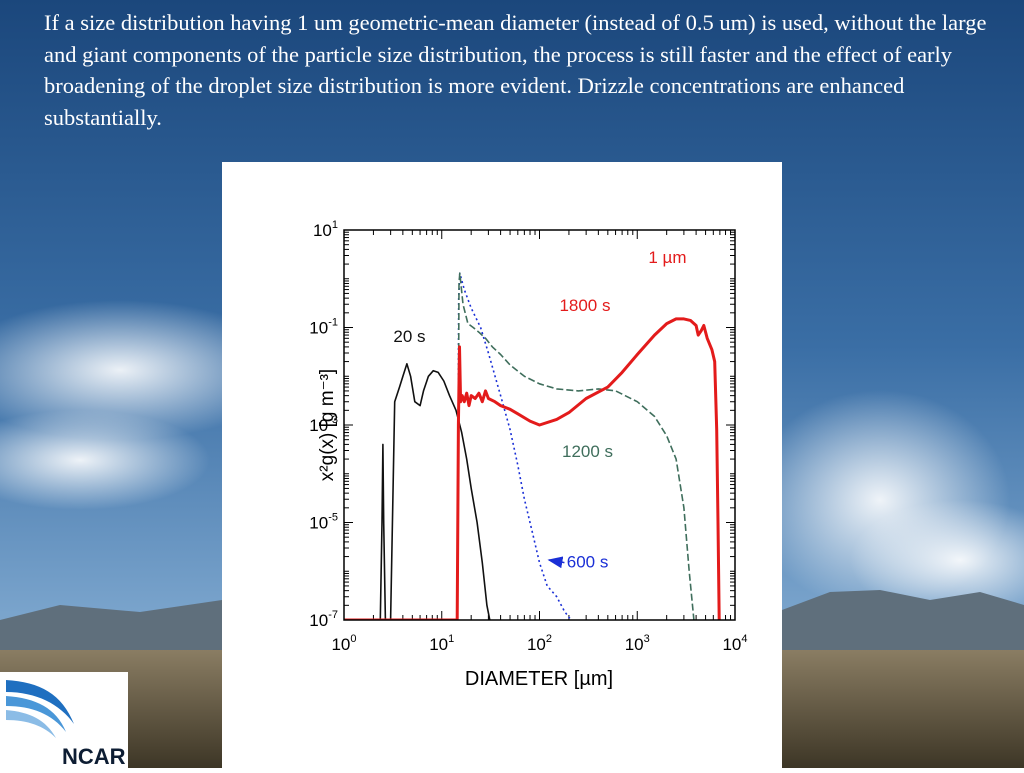 This screenshot has height=773, width=1024. What do you see at coordinates (323, 327) in the screenshot?
I see `y-tick-label: 10⁻¹` at bounding box center [323, 327].